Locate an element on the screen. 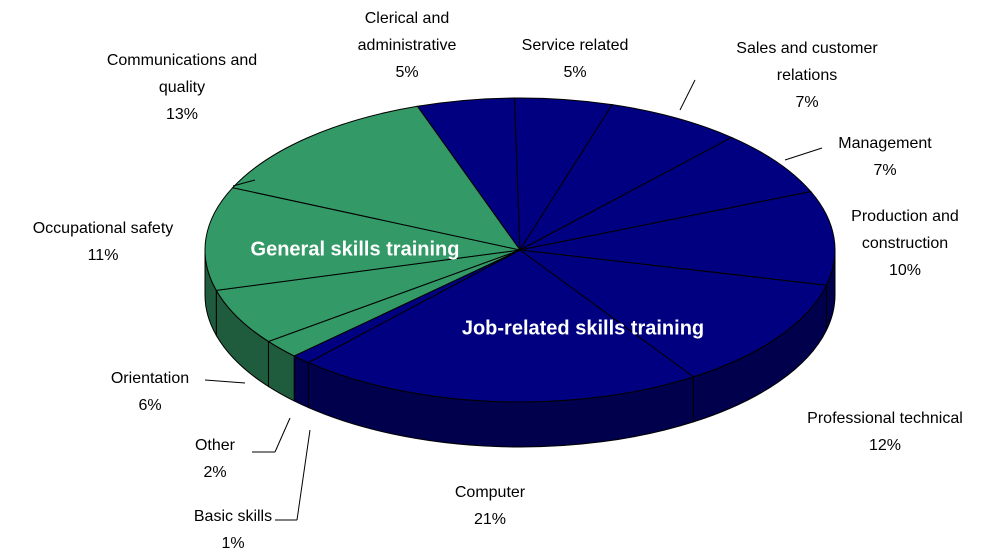  group-label: Job-related skills training is located at coordinates (583, 328).